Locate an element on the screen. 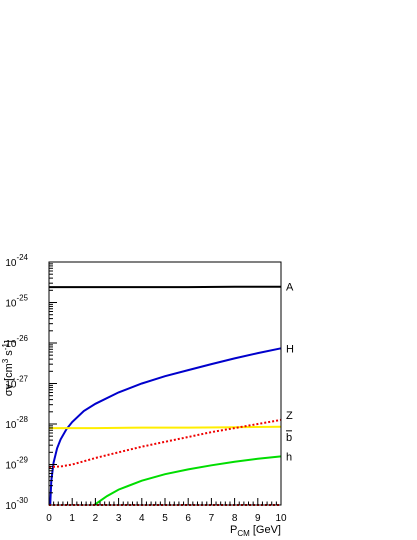  series-line-b is located at coordinates (165, 443).